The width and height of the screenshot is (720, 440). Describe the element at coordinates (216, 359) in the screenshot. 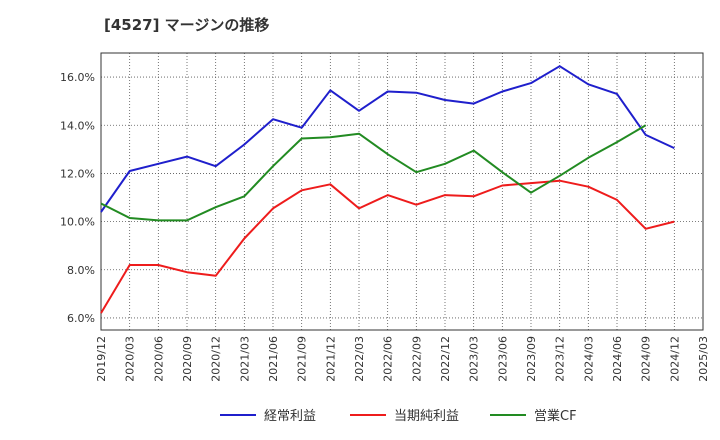

I see `x-tick-label: 2020/12` at that location.